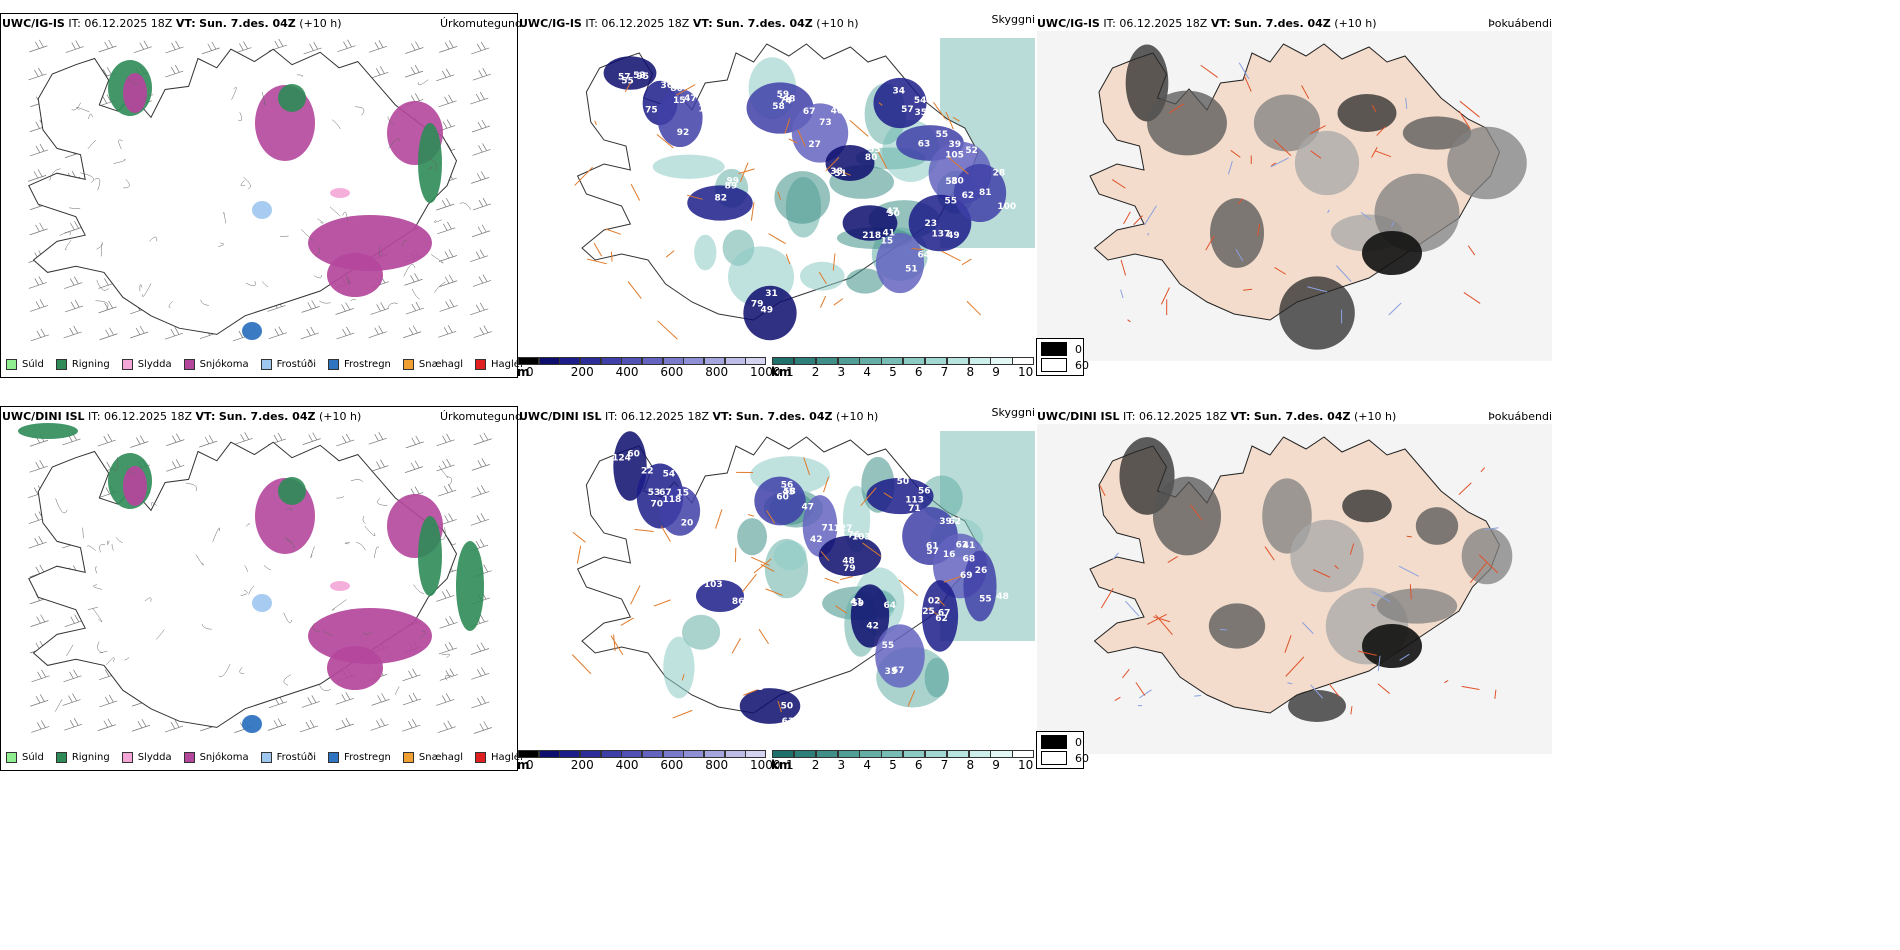 Image resolution: width=1900 pixels, height=950 pixels. I want to click on fog-title-top: Þokuábendi, so click(1520, 23).